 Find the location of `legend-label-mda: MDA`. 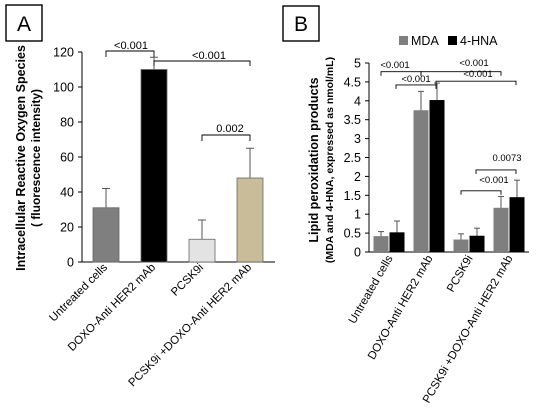

legend-label-mda: MDA is located at coordinates (425, 41).